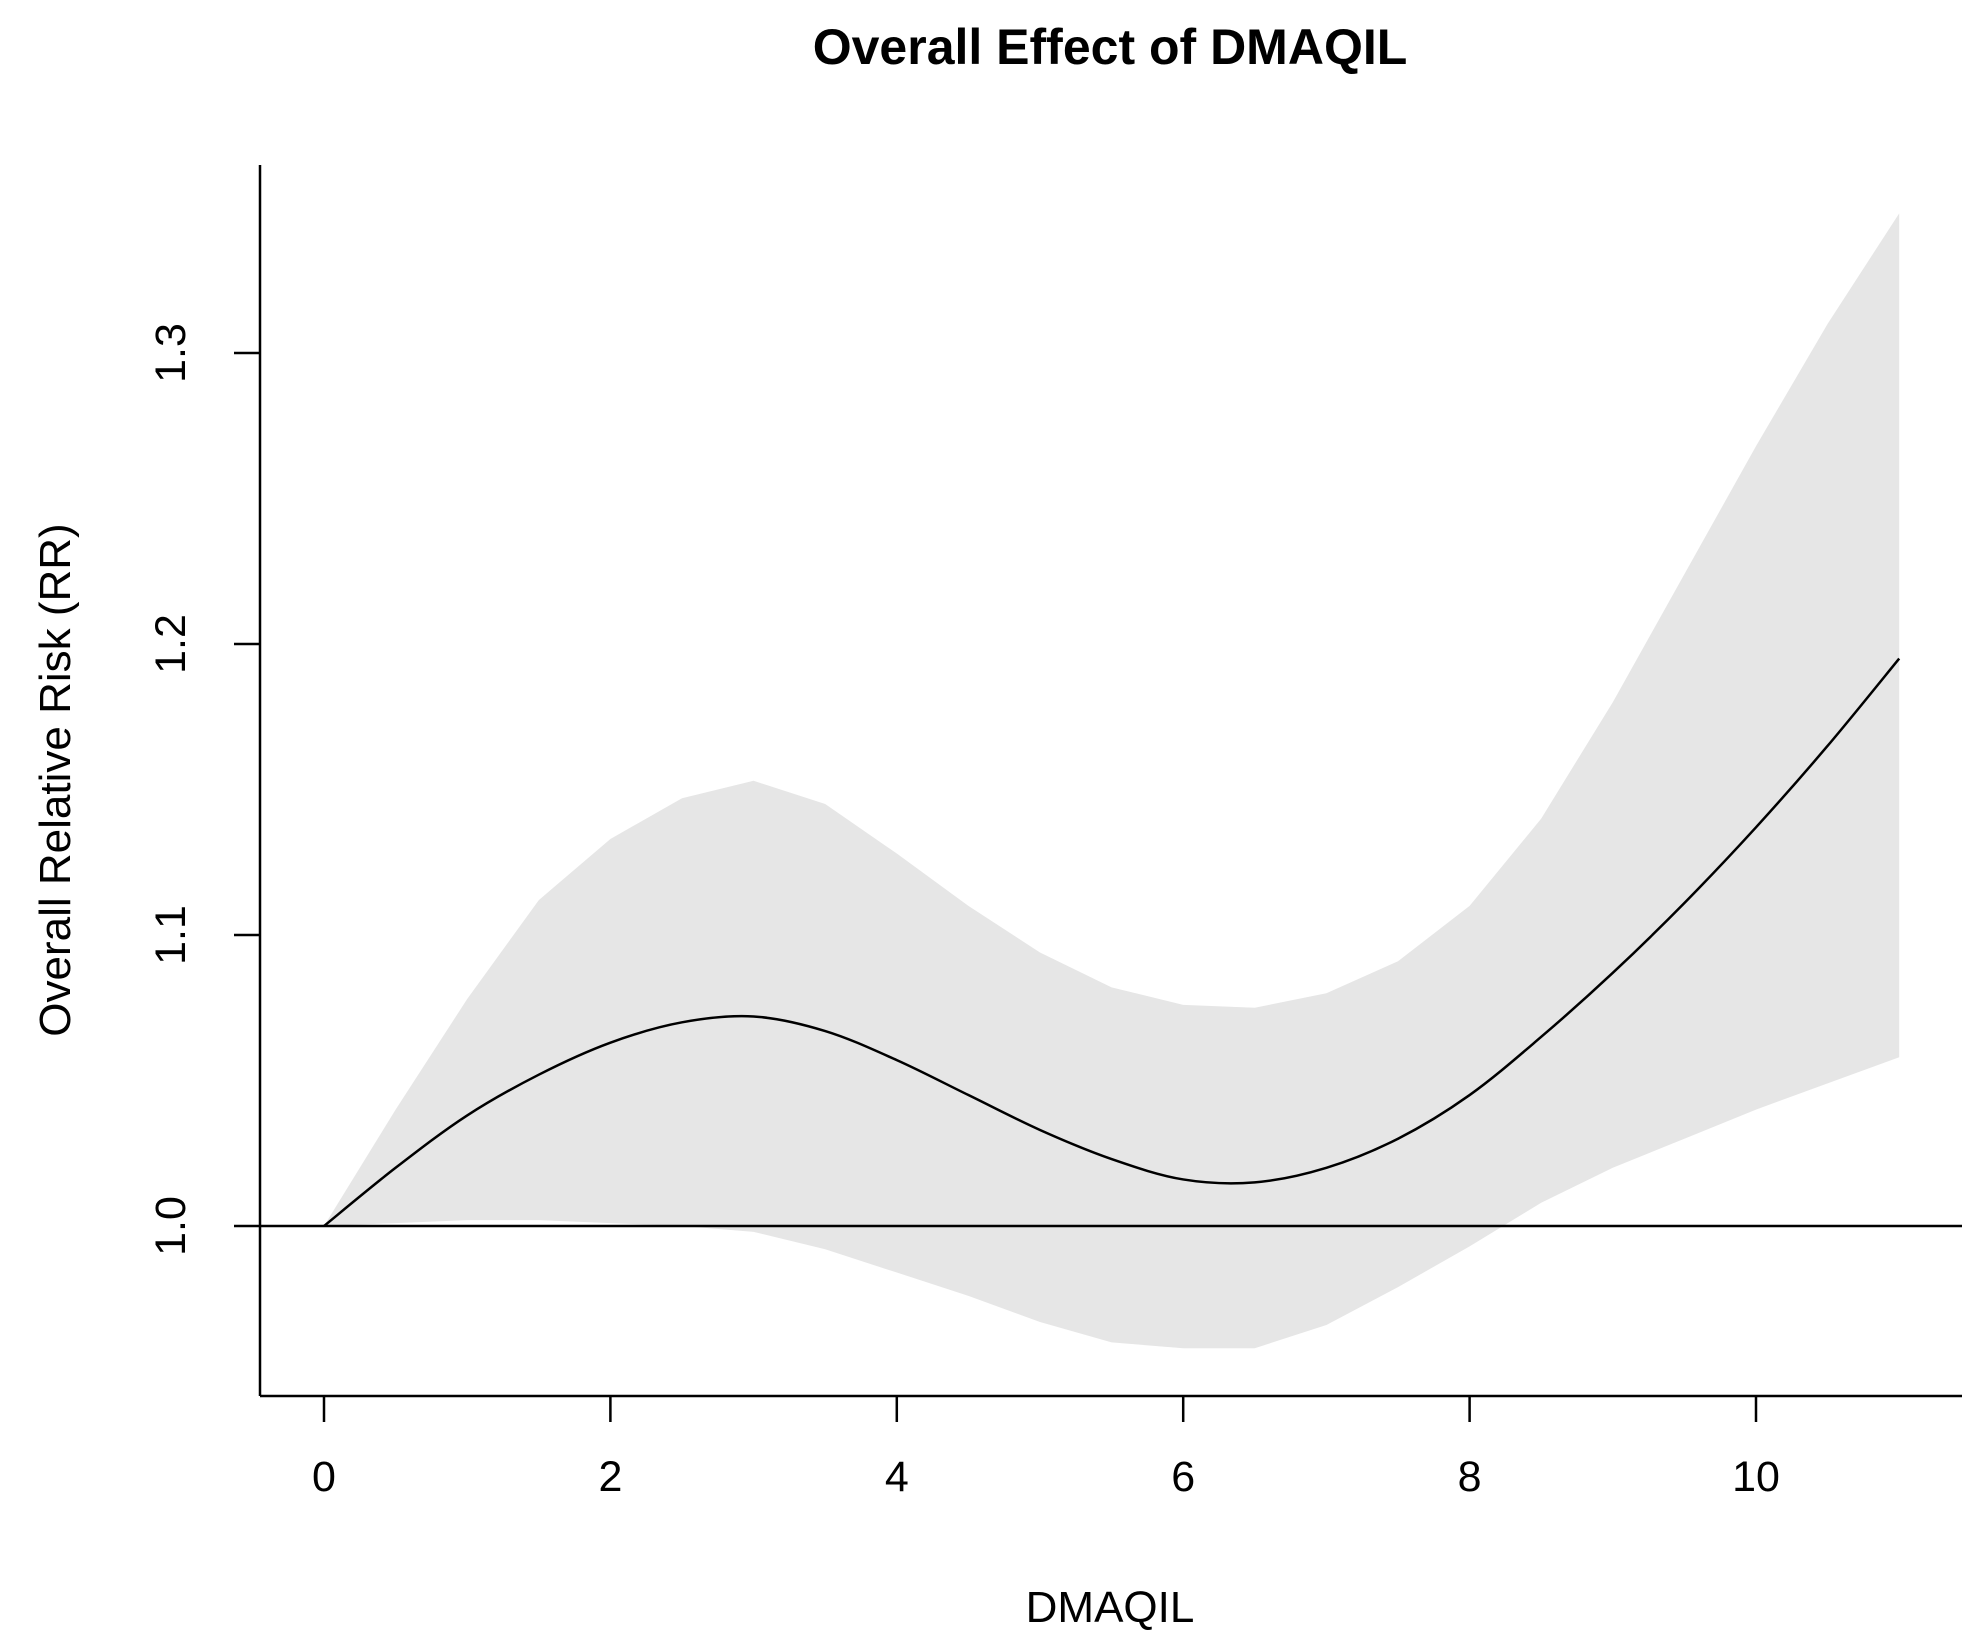 The width and height of the screenshot is (1975, 1640). What do you see at coordinates (897, 1477) in the screenshot?
I see `x-tick-label: 4` at bounding box center [897, 1477].